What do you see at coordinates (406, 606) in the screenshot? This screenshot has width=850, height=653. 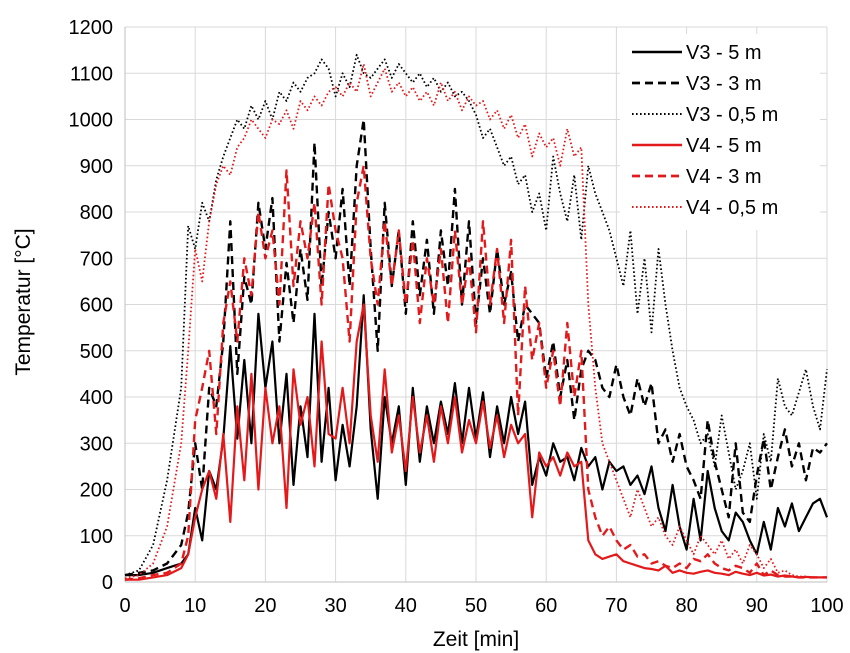 I see `x-tick-label: 40` at bounding box center [406, 606].